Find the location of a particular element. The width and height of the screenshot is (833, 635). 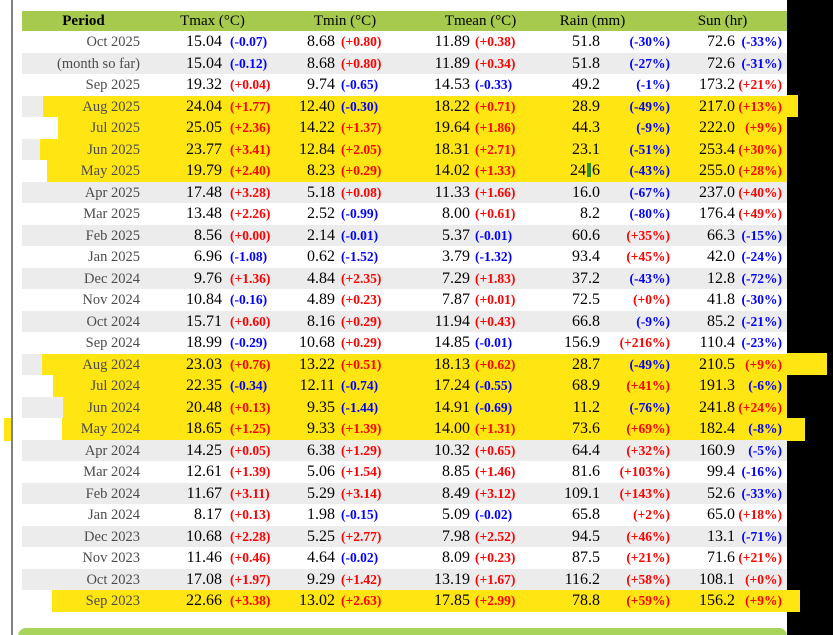

tmin-anomaly: (+1.39) is located at coordinates (361, 428).